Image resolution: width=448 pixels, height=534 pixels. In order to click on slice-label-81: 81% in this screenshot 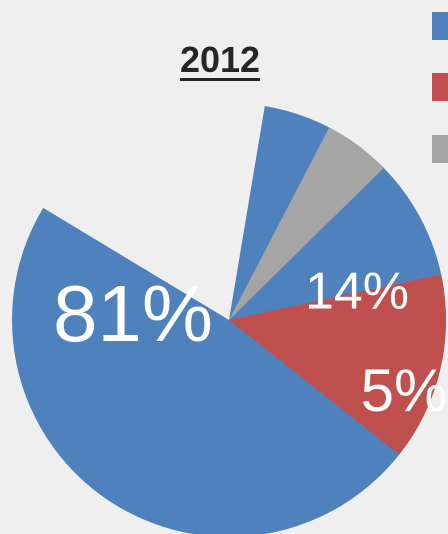, I will do `click(133, 313)`.